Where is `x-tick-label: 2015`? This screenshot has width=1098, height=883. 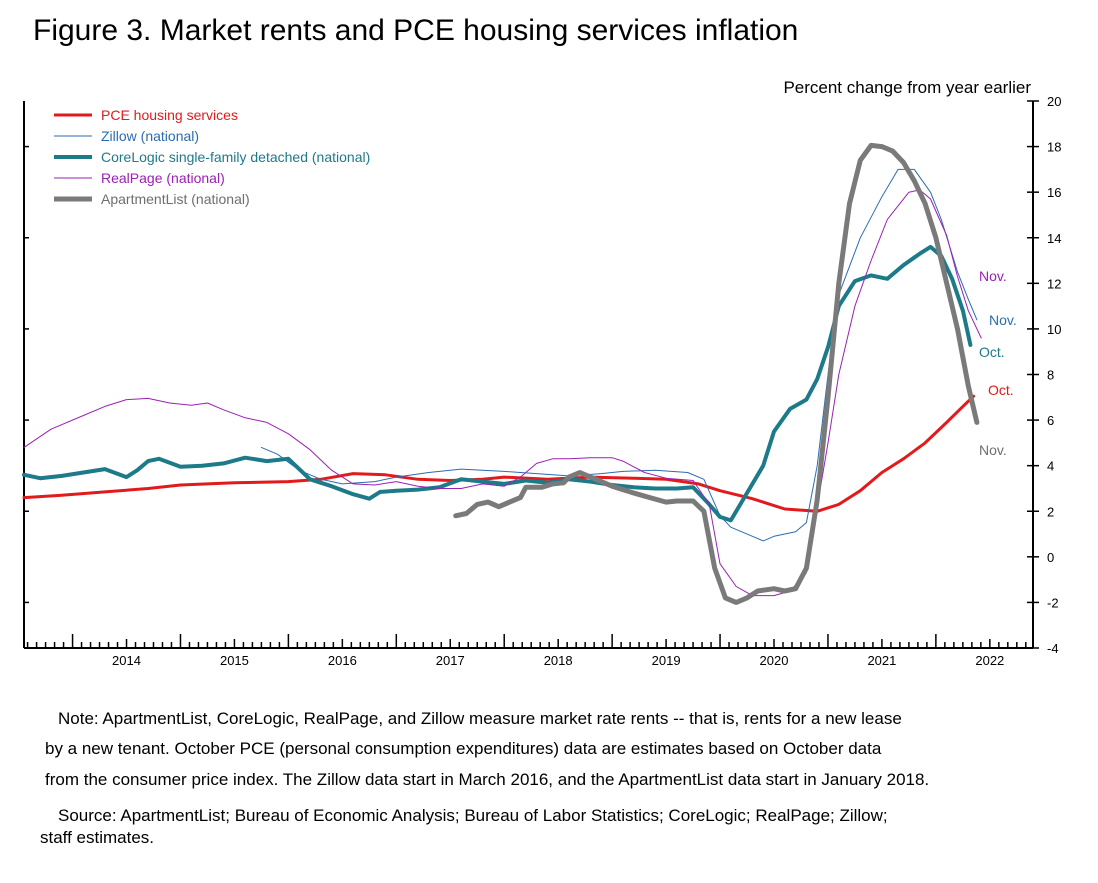
x-tick-label: 2015 is located at coordinates (234, 660).